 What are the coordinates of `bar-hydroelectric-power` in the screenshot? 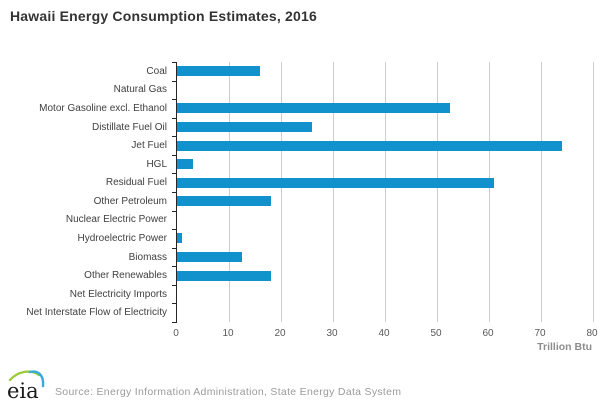 It's located at (180, 238).